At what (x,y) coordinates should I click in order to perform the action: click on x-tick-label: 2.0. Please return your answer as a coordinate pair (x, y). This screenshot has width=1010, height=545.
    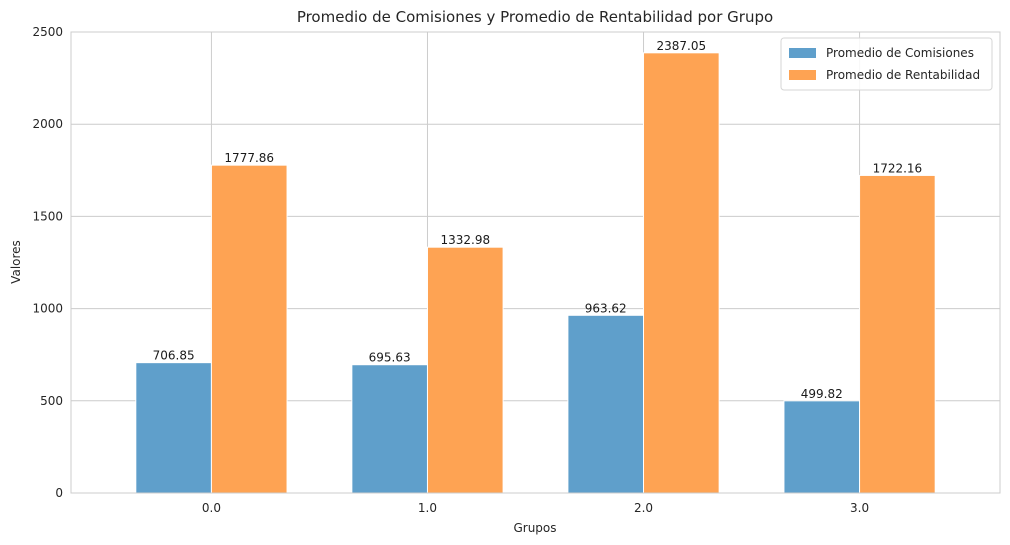
    Looking at the image, I should click on (643, 508).